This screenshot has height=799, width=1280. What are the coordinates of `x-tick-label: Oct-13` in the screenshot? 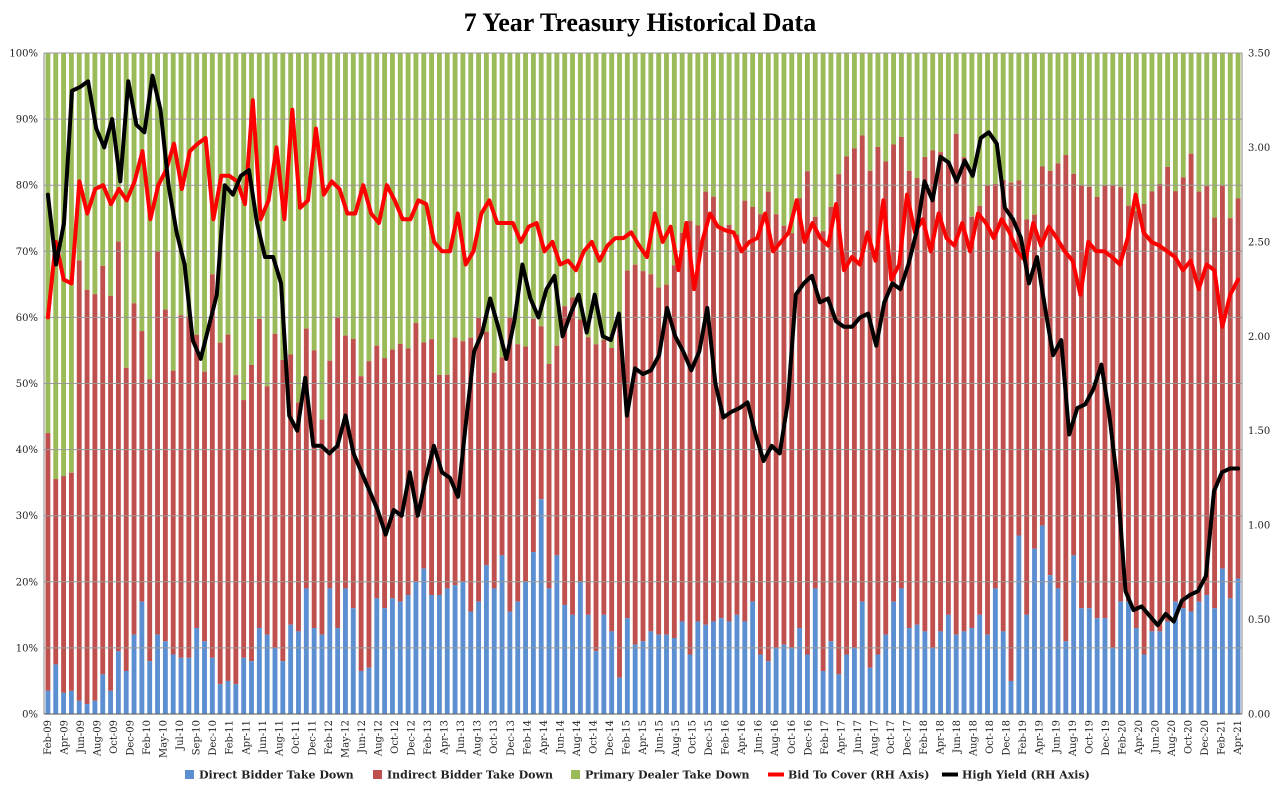 It's located at (494, 737).